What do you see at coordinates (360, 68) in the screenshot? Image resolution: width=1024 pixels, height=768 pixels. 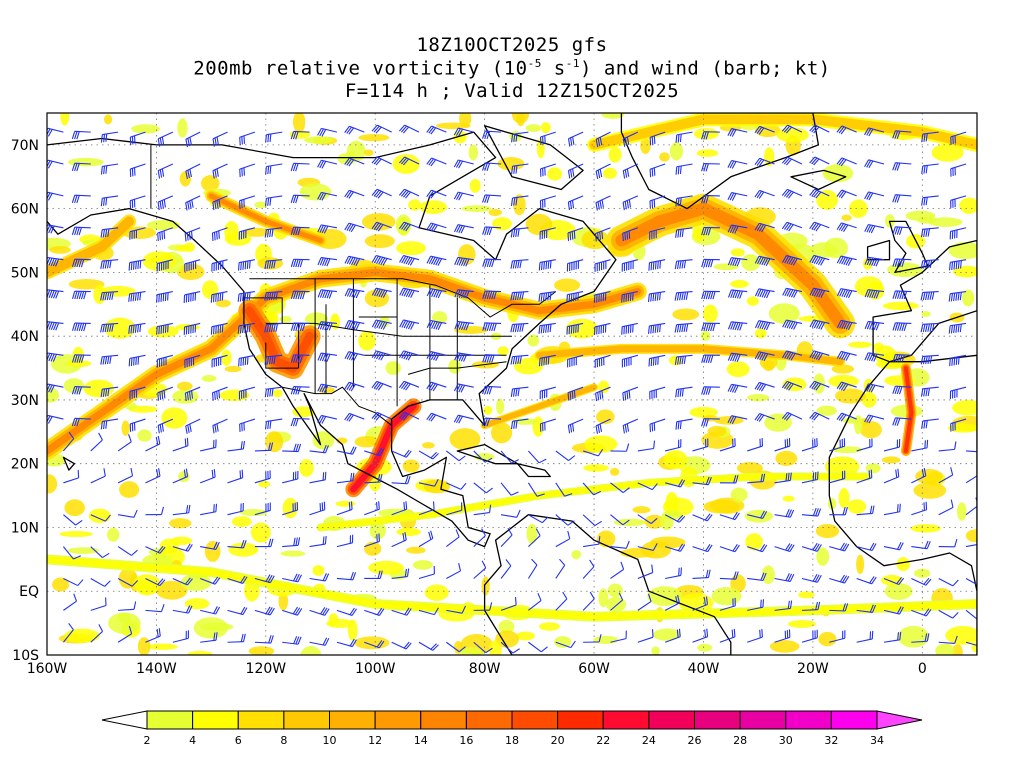 I see `title-field-part: 200mb relative vorticity (10` at bounding box center [360, 68].